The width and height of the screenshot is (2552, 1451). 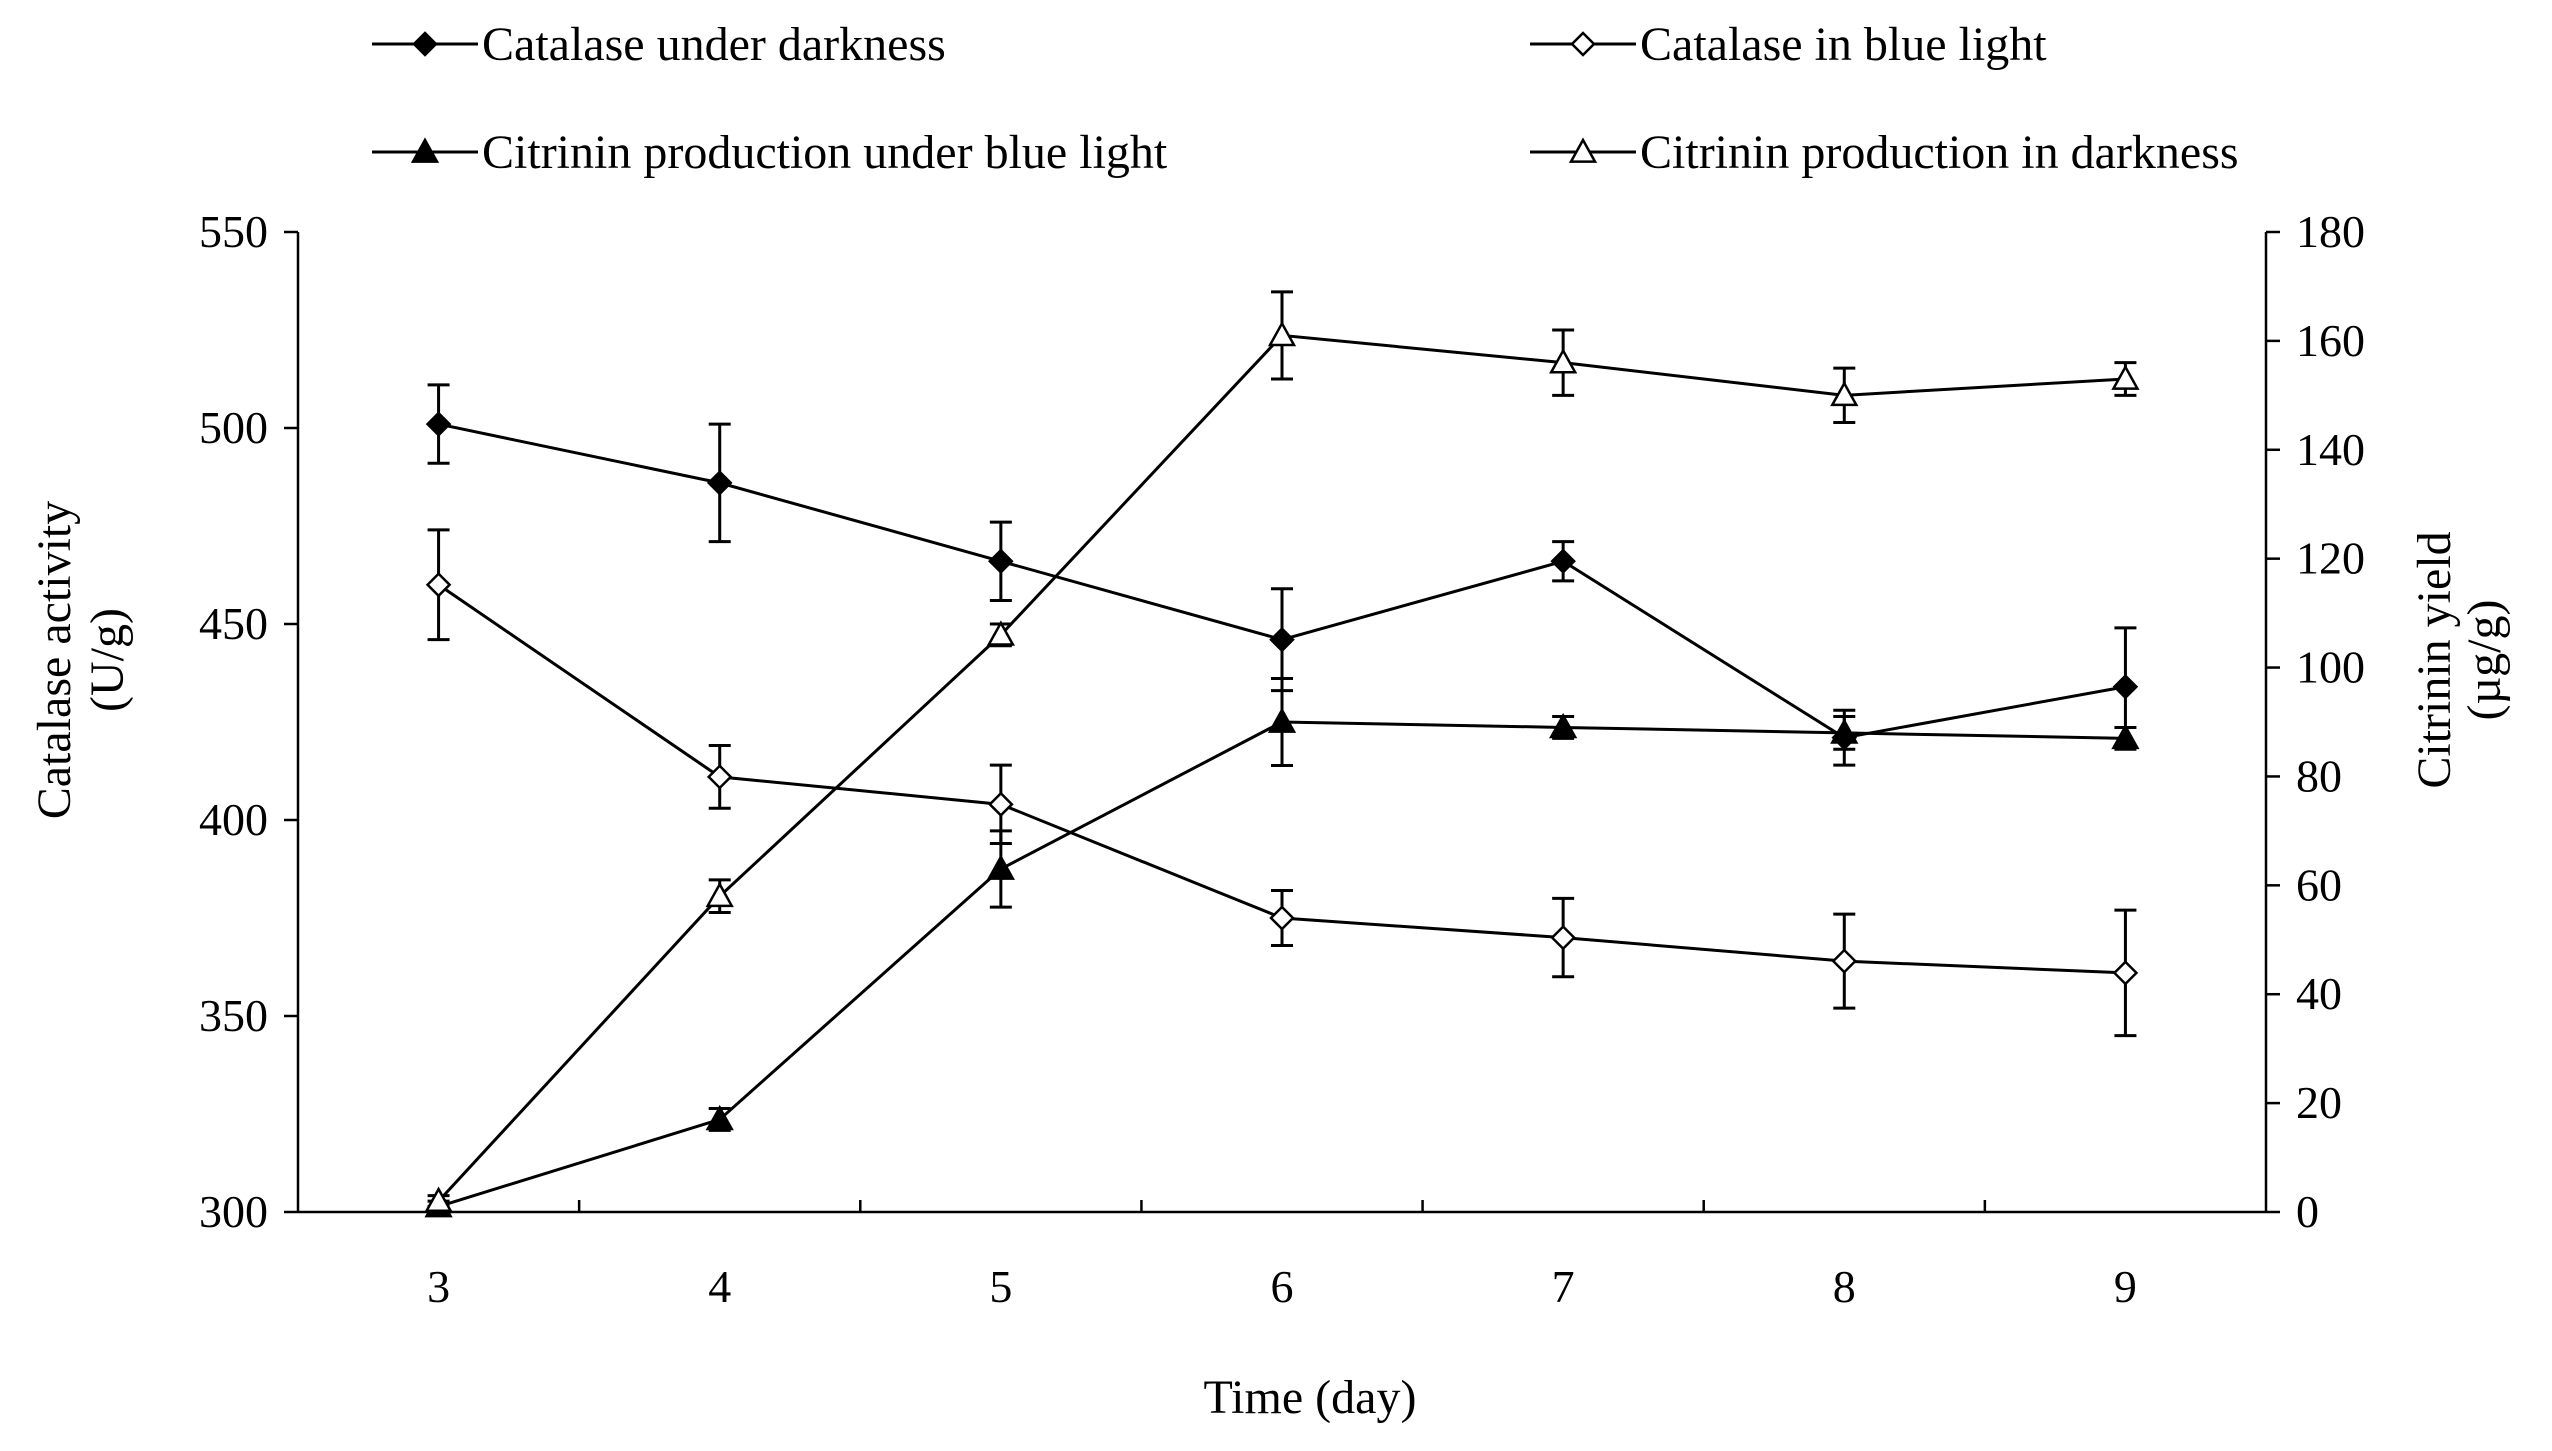 What do you see at coordinates (1000, 1286) in the screenshot?
I see `x-tick-label: 5` at bounding box center [1000, 1286].